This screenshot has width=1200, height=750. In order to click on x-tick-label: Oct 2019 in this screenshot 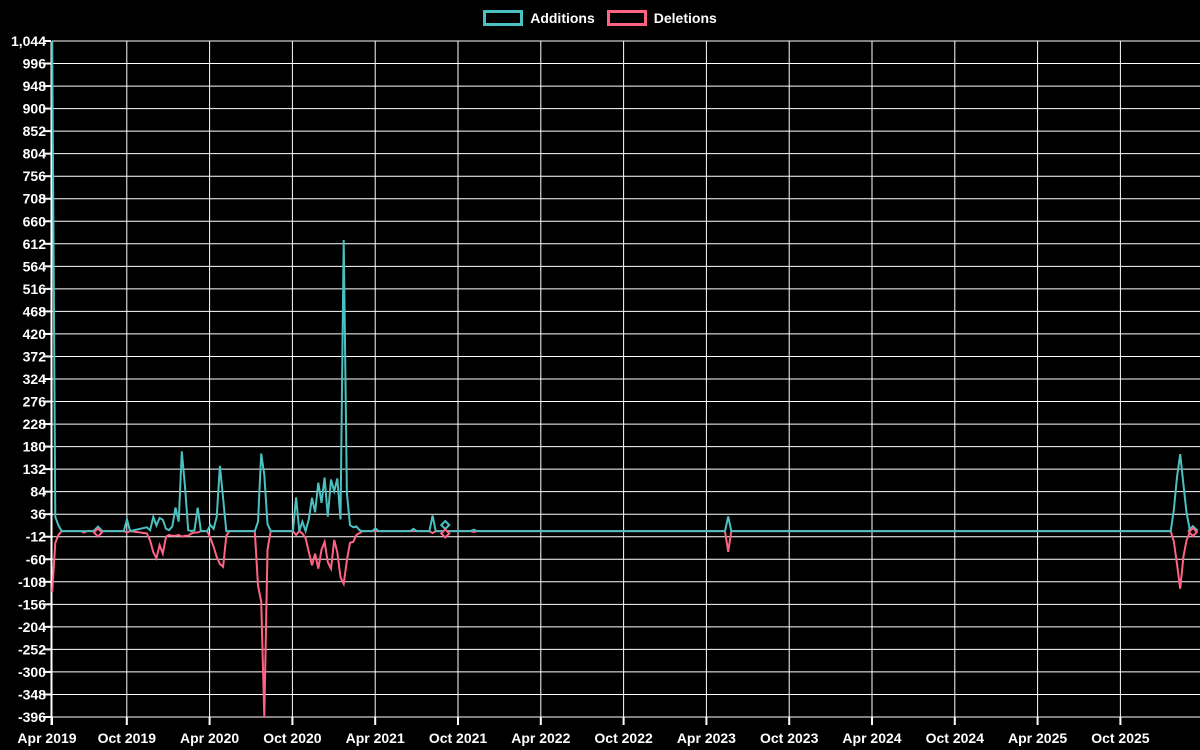, I will do `click(127, 738)`.